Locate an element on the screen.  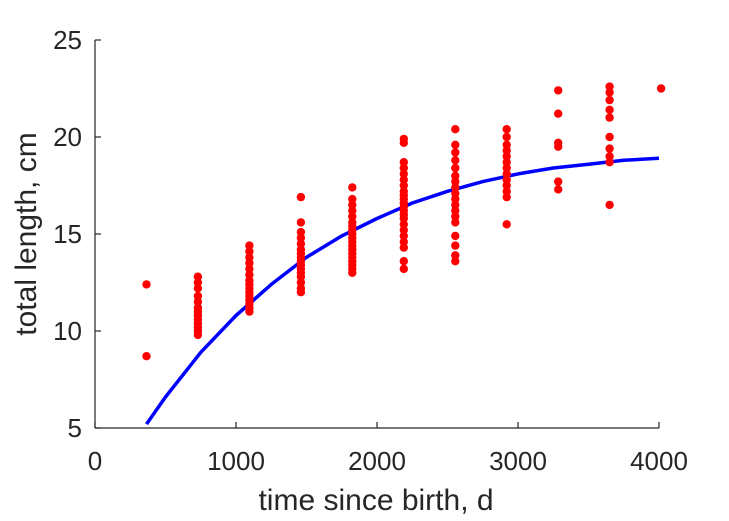
x-tick-label: 2000 is located at coordinates (377, 461).